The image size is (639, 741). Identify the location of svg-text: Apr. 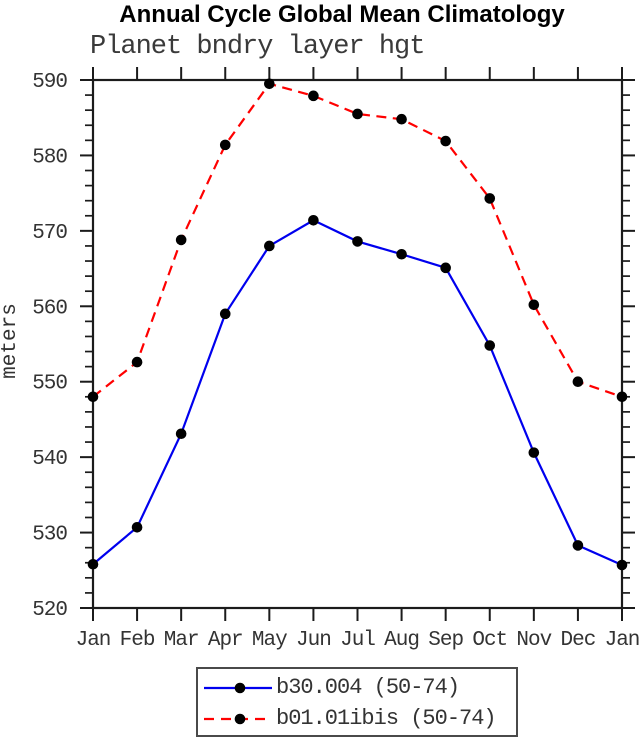
(225, 640).